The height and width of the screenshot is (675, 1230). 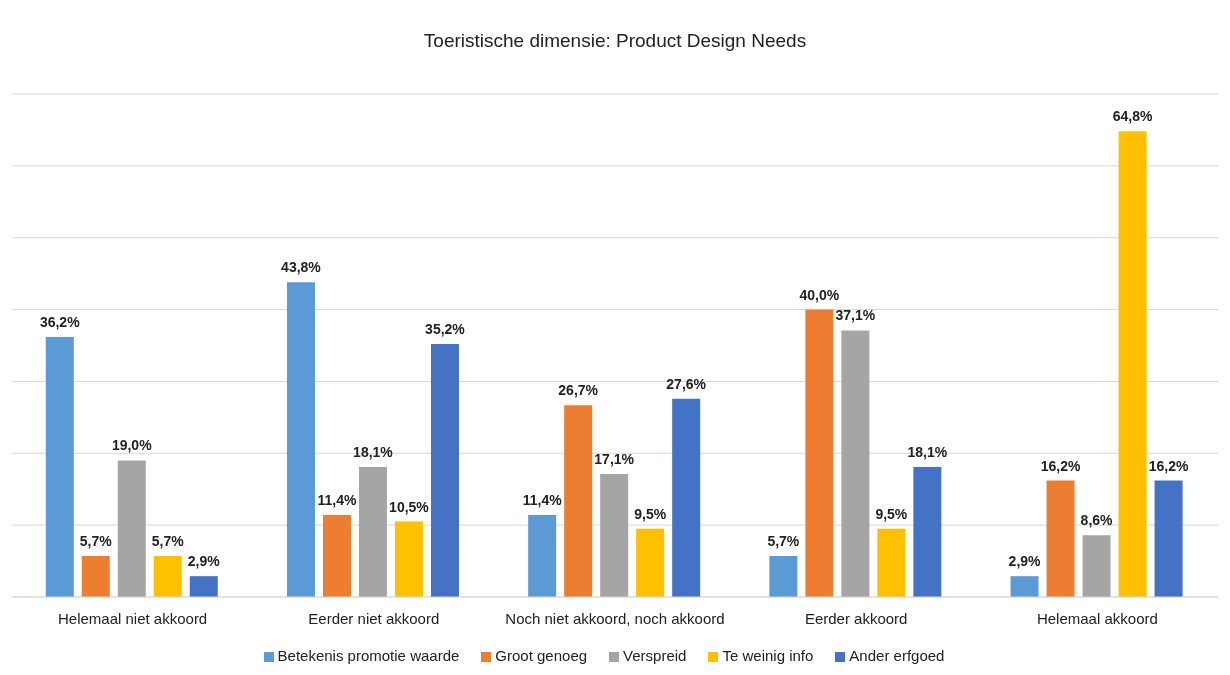 I want to click on data-label: 43,8%, so click(x=301, y=267).